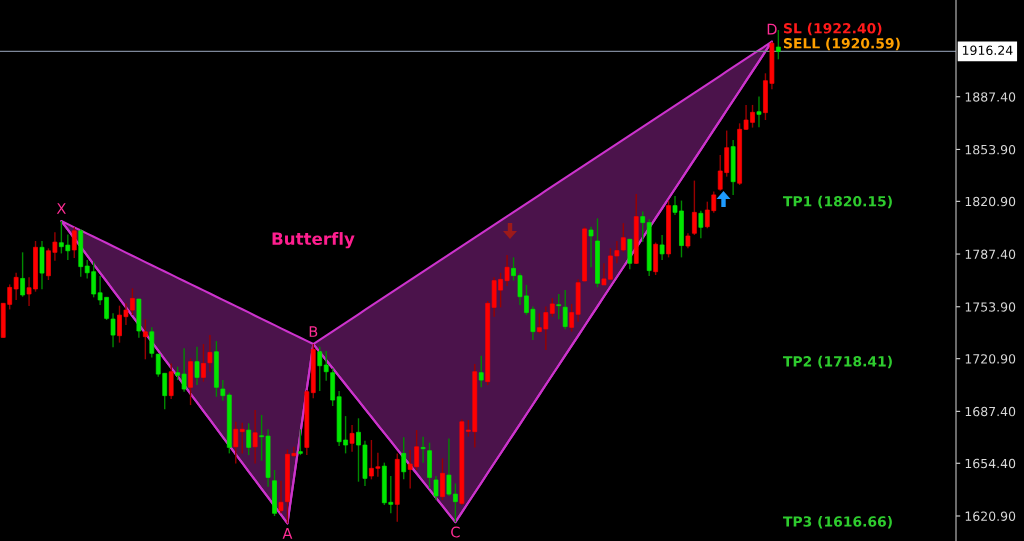  Describe the element at coordinates (990, 463) in the screenshot. I see `y-tick-label: 1654.40` at that location.